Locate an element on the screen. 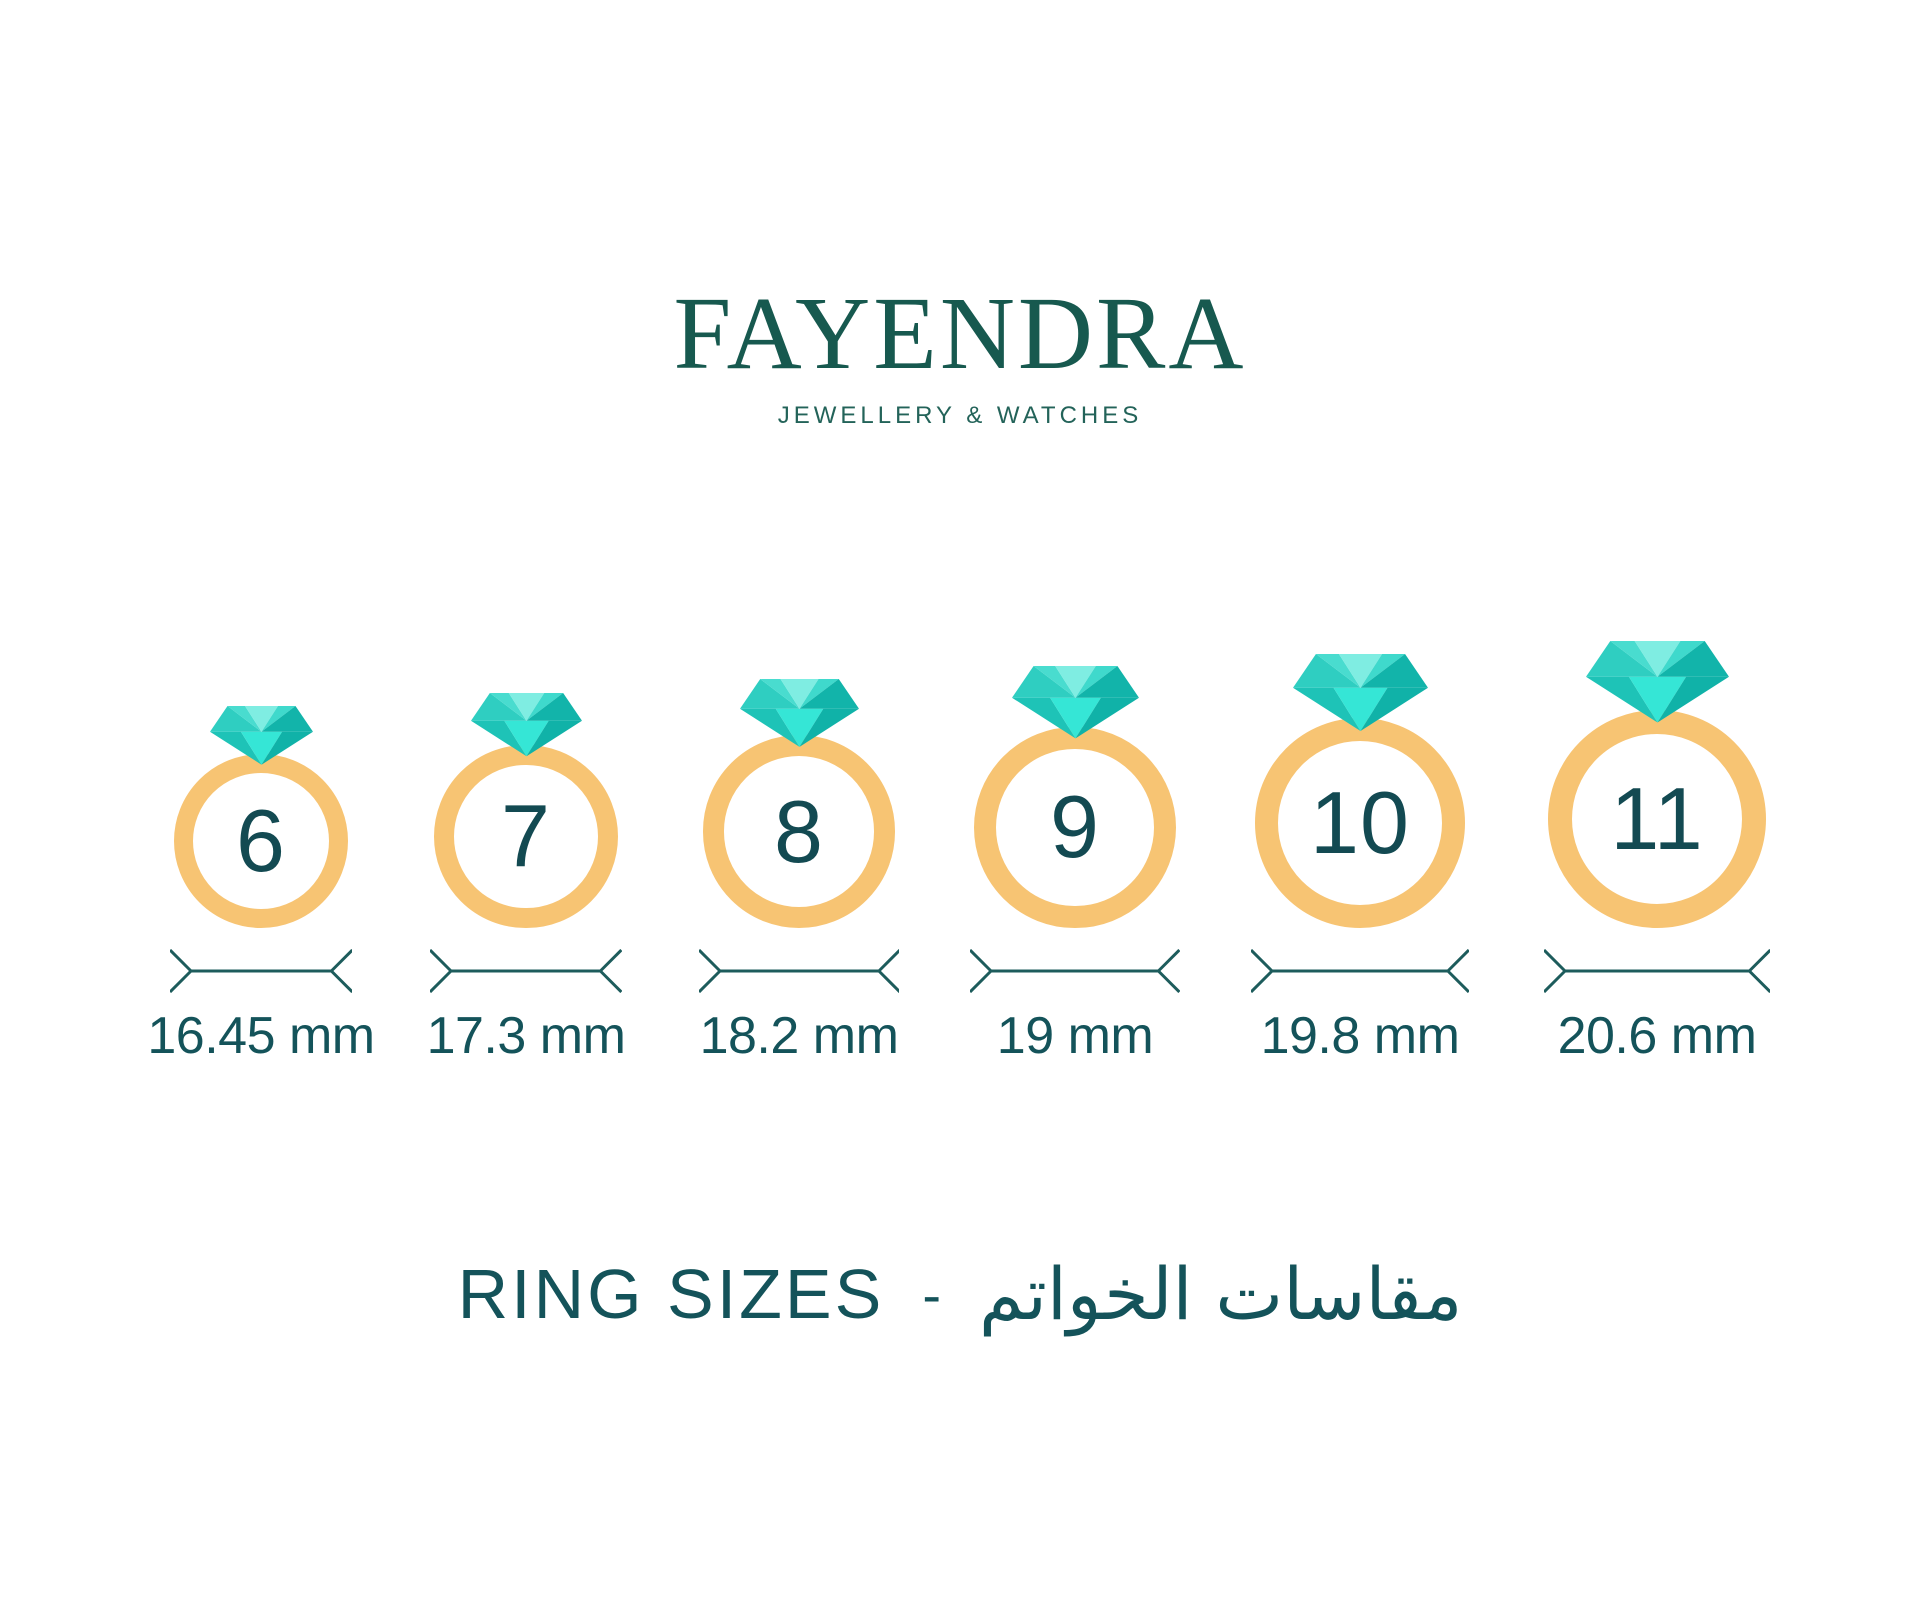  diameter-label: 16.45 mm is located at coordinates (261, 1036).